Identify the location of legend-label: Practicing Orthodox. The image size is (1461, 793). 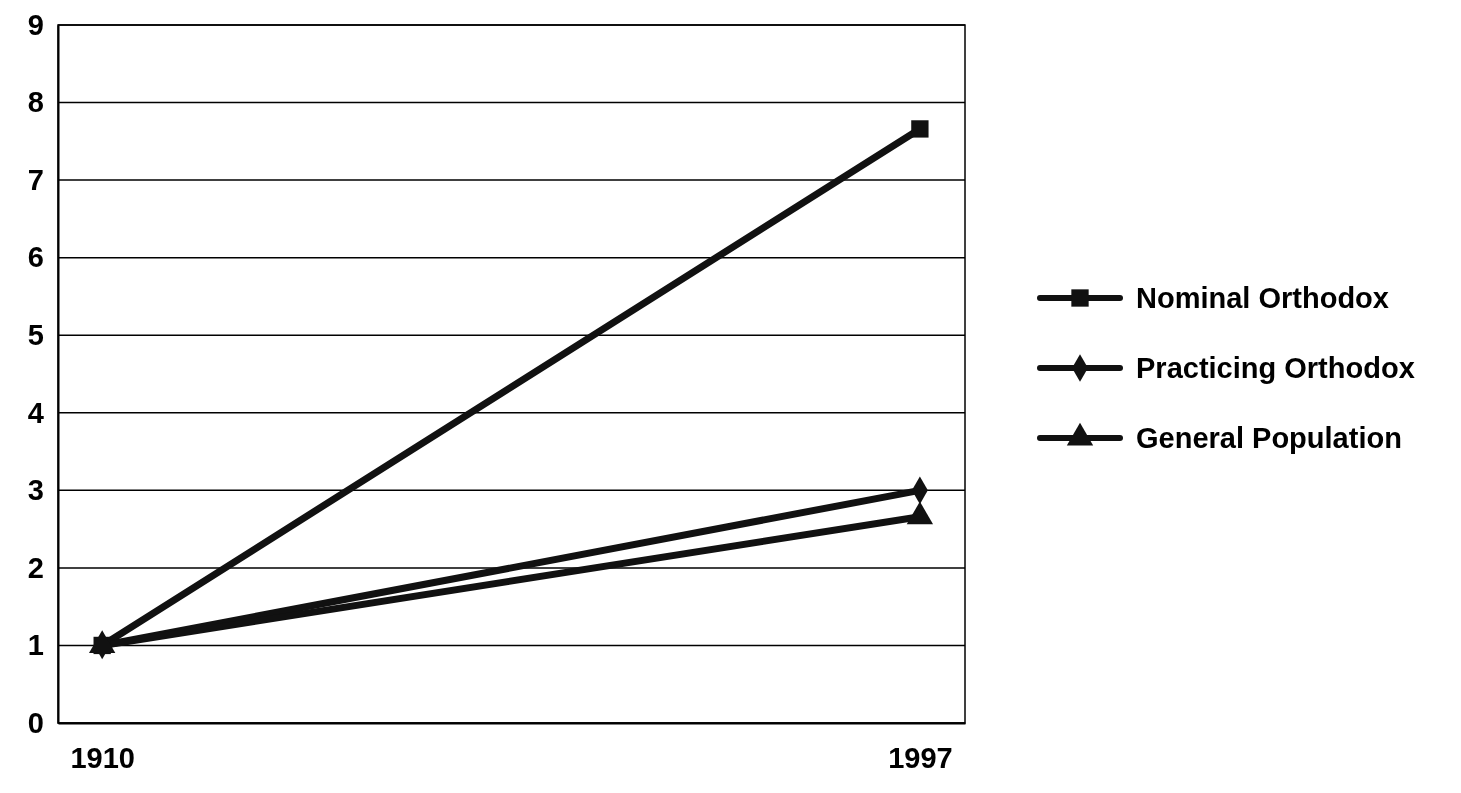
(1275, 368).